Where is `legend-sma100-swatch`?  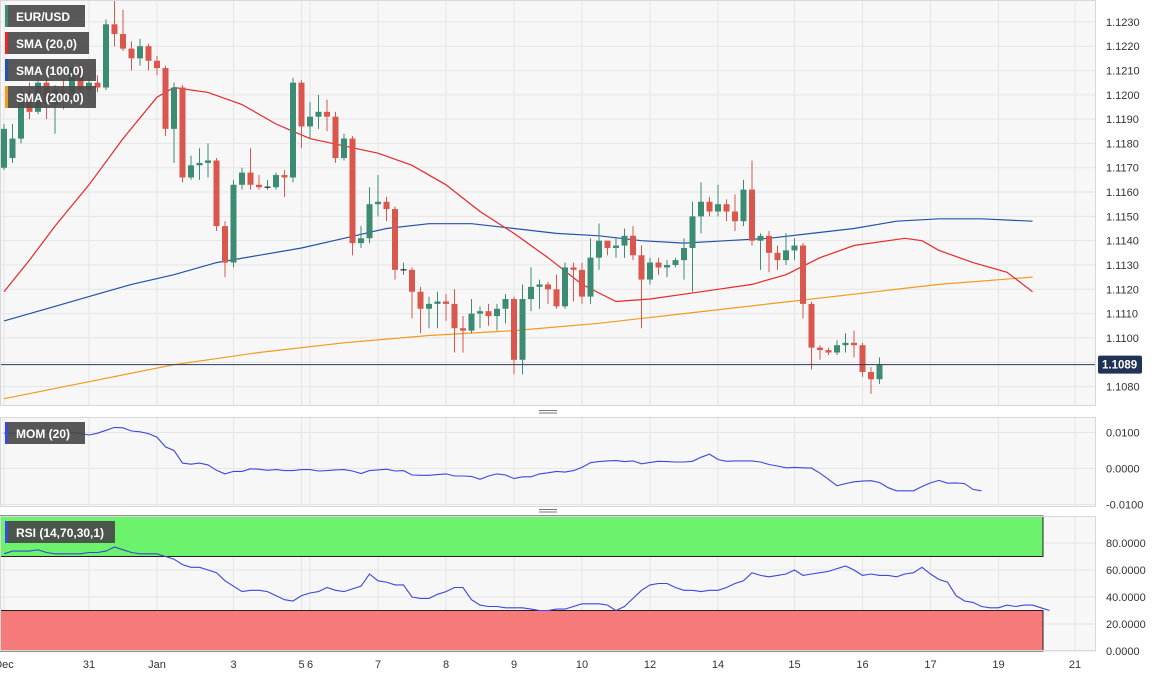 legend-sma100-swatch is located at coordinates (6, 70).